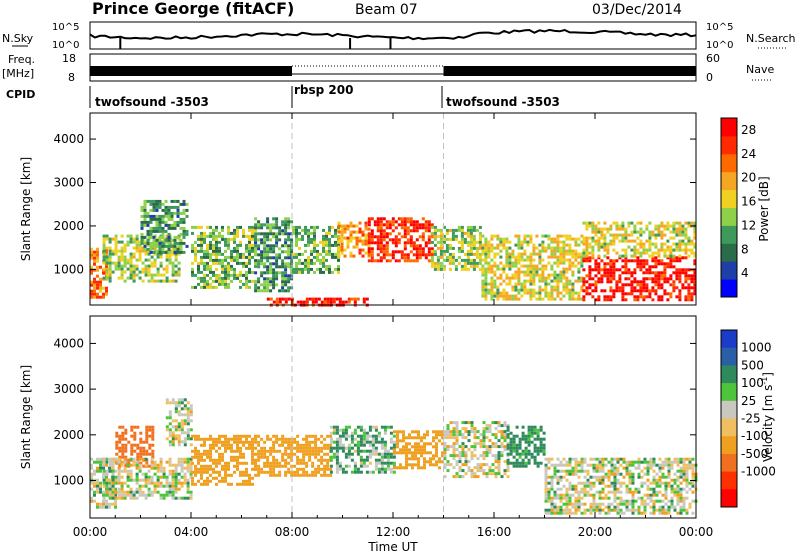 This screenshot has width=800, height=554. What do you see at coordinates (729, 270) in the screenshot?
I see `power-colorbar-segment` at bounding box center [729, 270].